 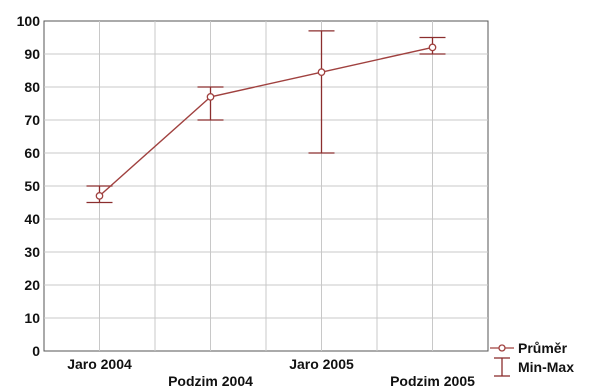 What do you see at coordinates (546, 367) in the screenshot?
I see `legend-minmax-label: Min-Max` at bounding box center [546, 367].